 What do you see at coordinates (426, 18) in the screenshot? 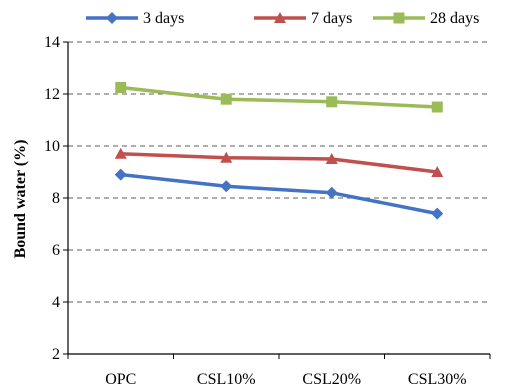
I see `legend-item: 28 days` at bounding box center [426, 18].